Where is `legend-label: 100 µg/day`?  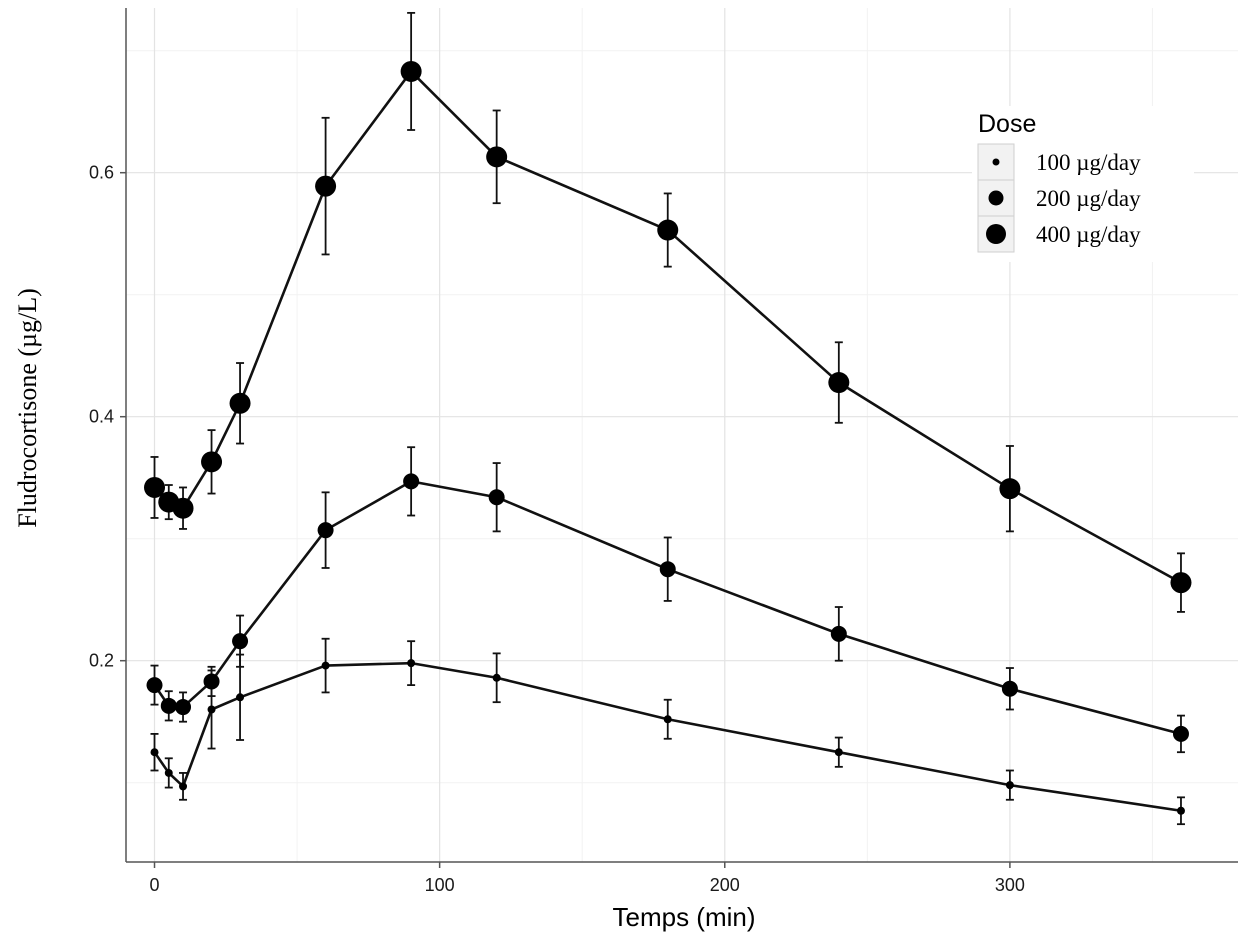
legend-label: 100 µg/day is located at coordinates (1088, 162).